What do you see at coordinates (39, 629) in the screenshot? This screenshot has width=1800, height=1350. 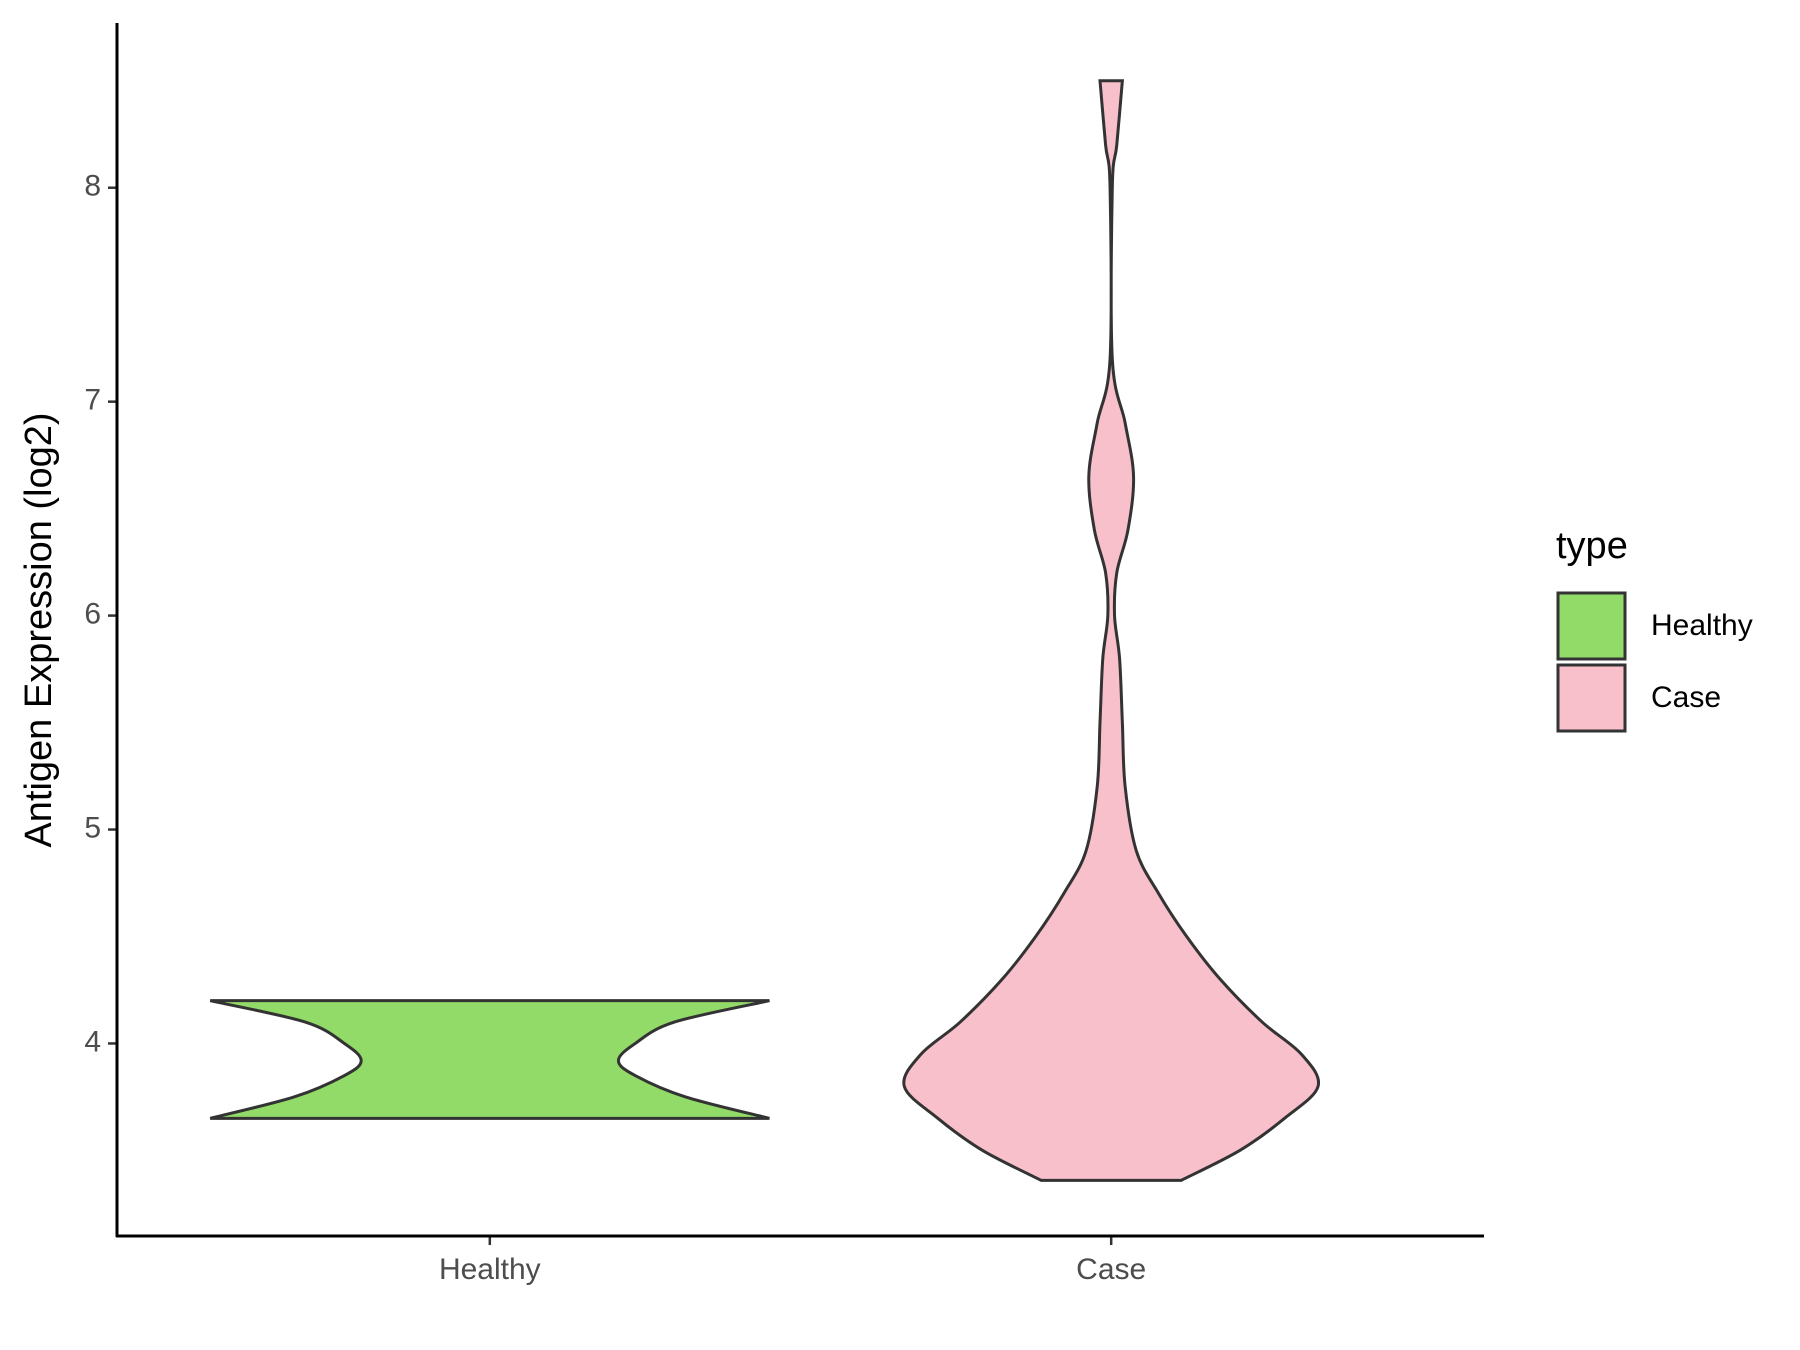 I see `y-axis-title: Antigen Expression (log2)` at bounding box center [39, 629].